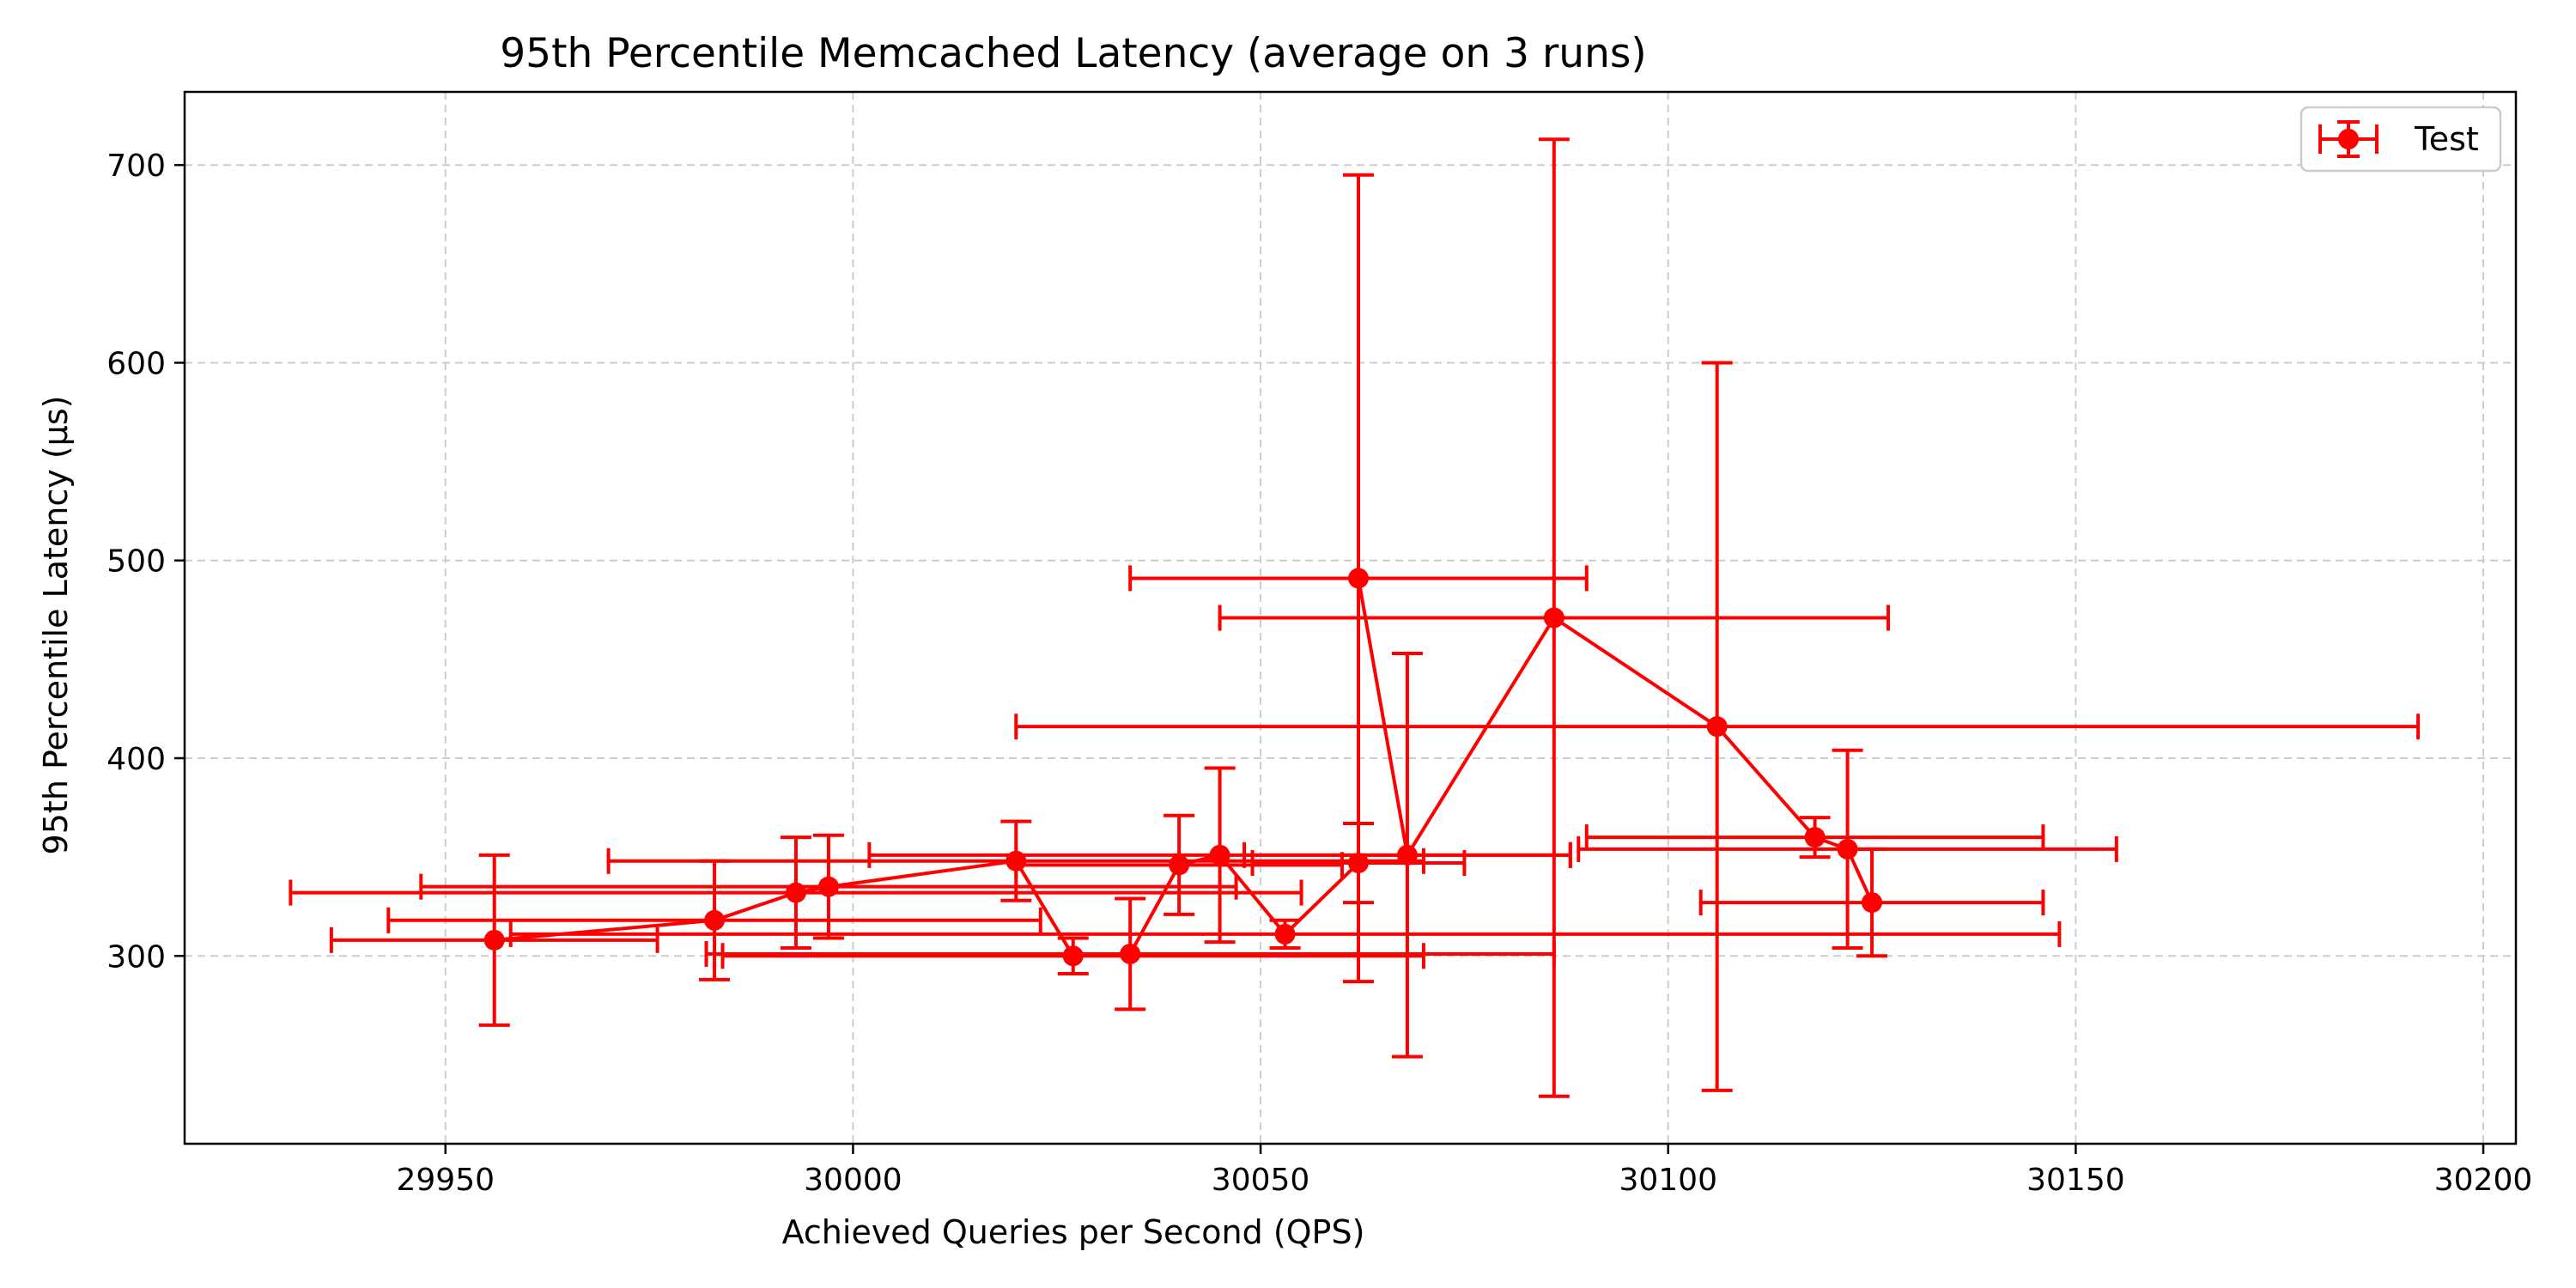 This screenshot has width=2576, height=1288. Describe the element at coordinates (2348, 139) in the screenshot. I see `legend-marker` at that location.